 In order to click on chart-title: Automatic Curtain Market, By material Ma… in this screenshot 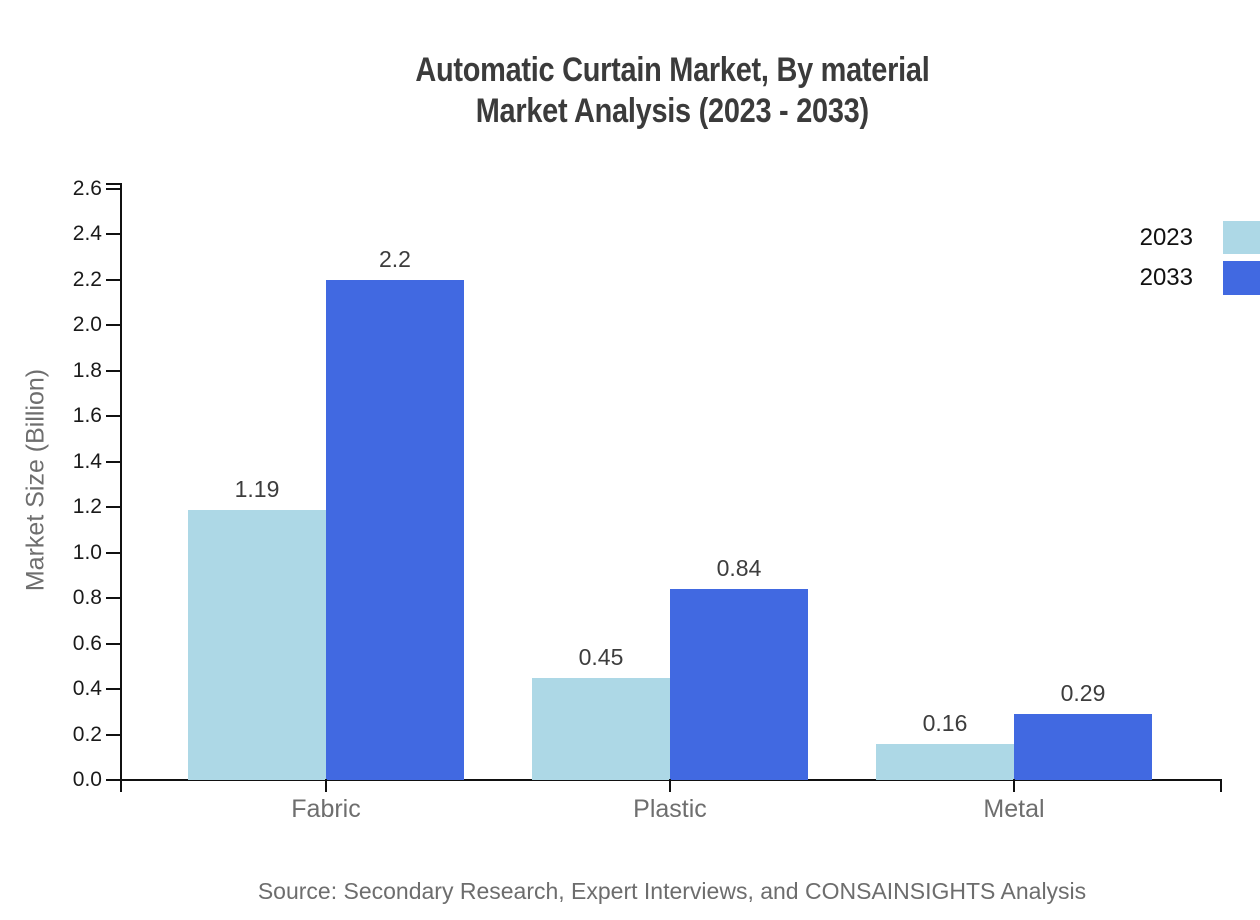, I will do `click(672, 91)`.